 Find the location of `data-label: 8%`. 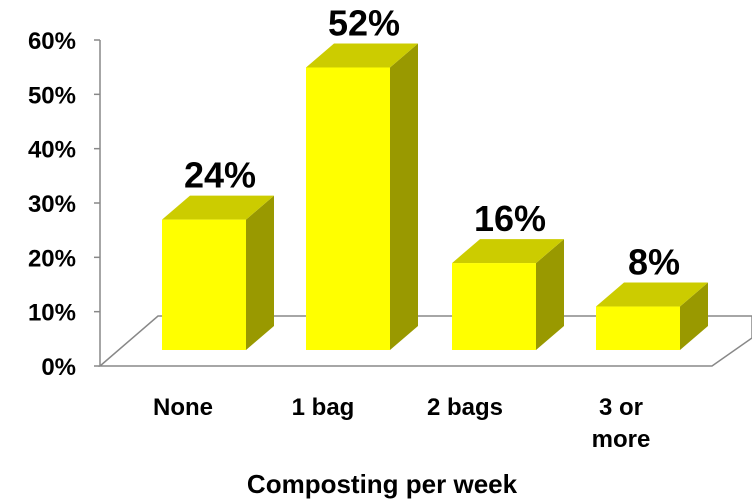

data-label: 8% is located at coordinates (654, 262).